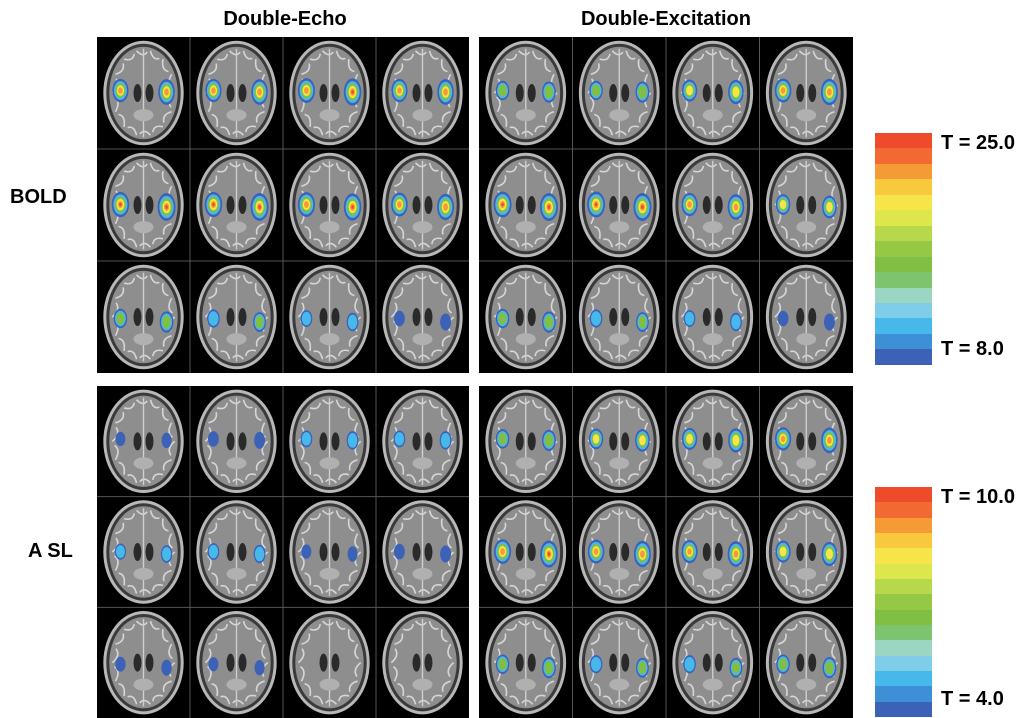 The width and height of the screenshot is (1034, 718). I want to click on colorbar-asl, so click(903, 602).